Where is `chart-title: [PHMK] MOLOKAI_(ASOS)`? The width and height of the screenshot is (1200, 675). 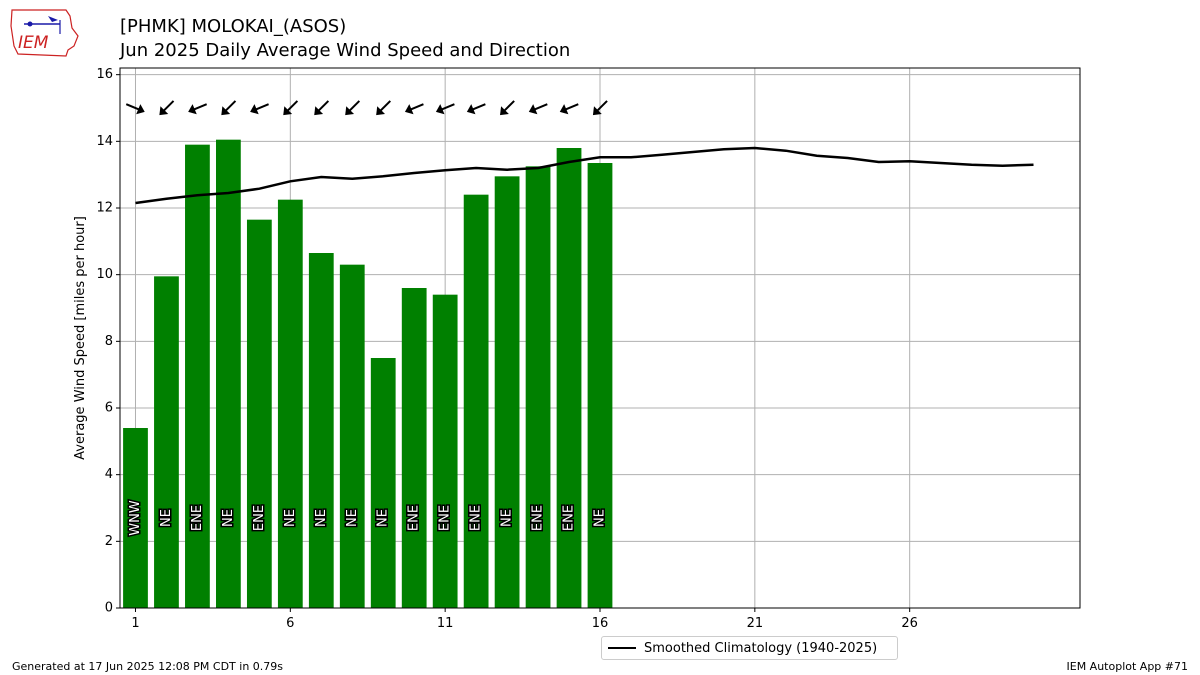
chart-title: [PHMK] MOLOKAI_(ASOS) is located at coordinates (233, 26).